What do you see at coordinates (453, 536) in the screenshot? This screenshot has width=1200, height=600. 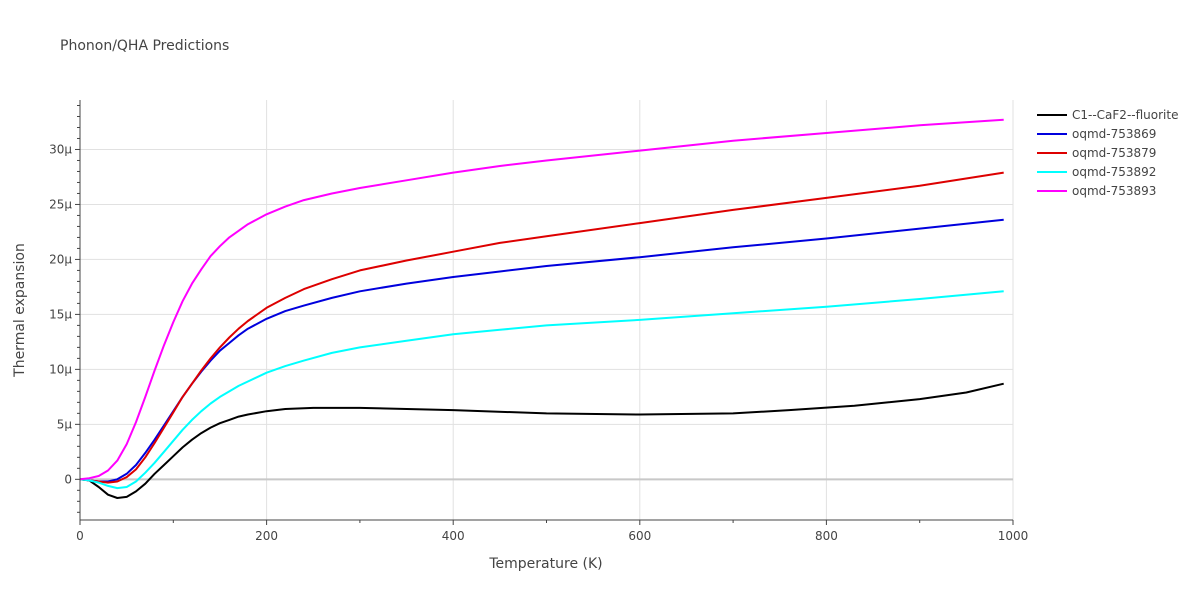 I see `x-tick-label: 400` at bounding box center [453, 536].